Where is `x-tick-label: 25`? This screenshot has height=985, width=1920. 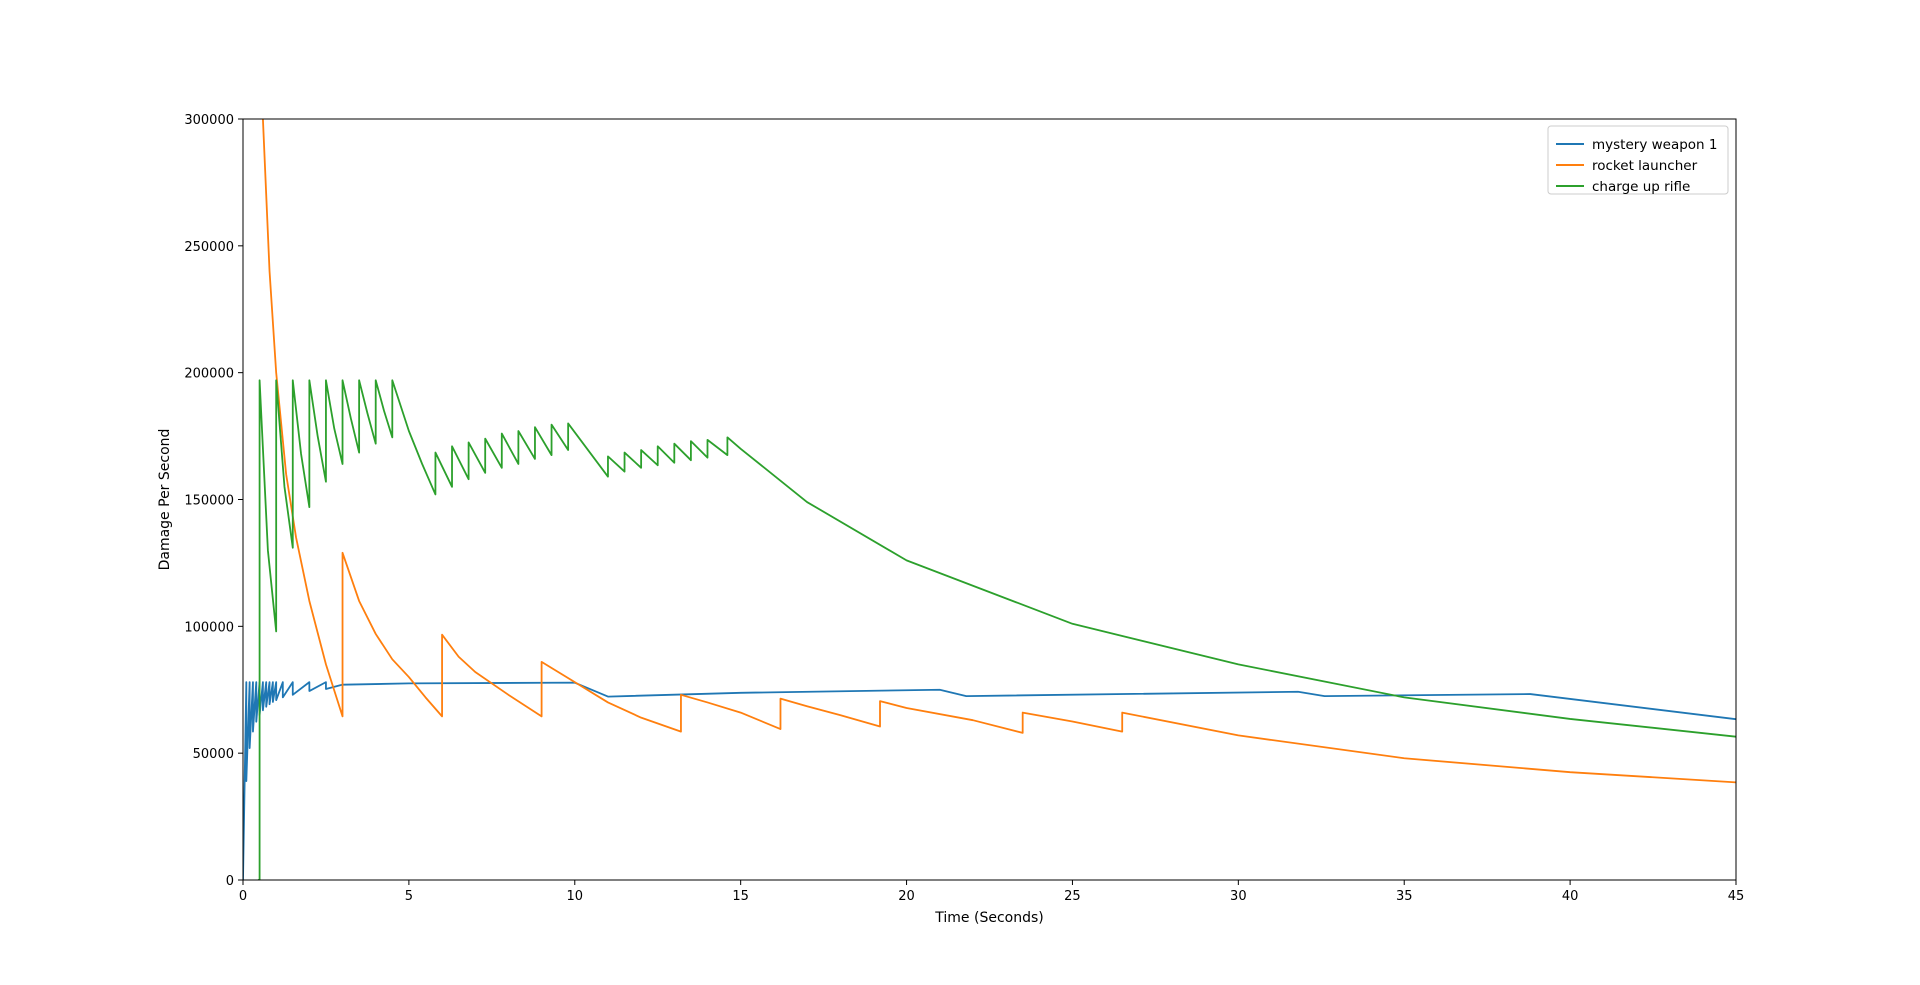
x-tick-label: 25 is located at coordinates (1072, 896).